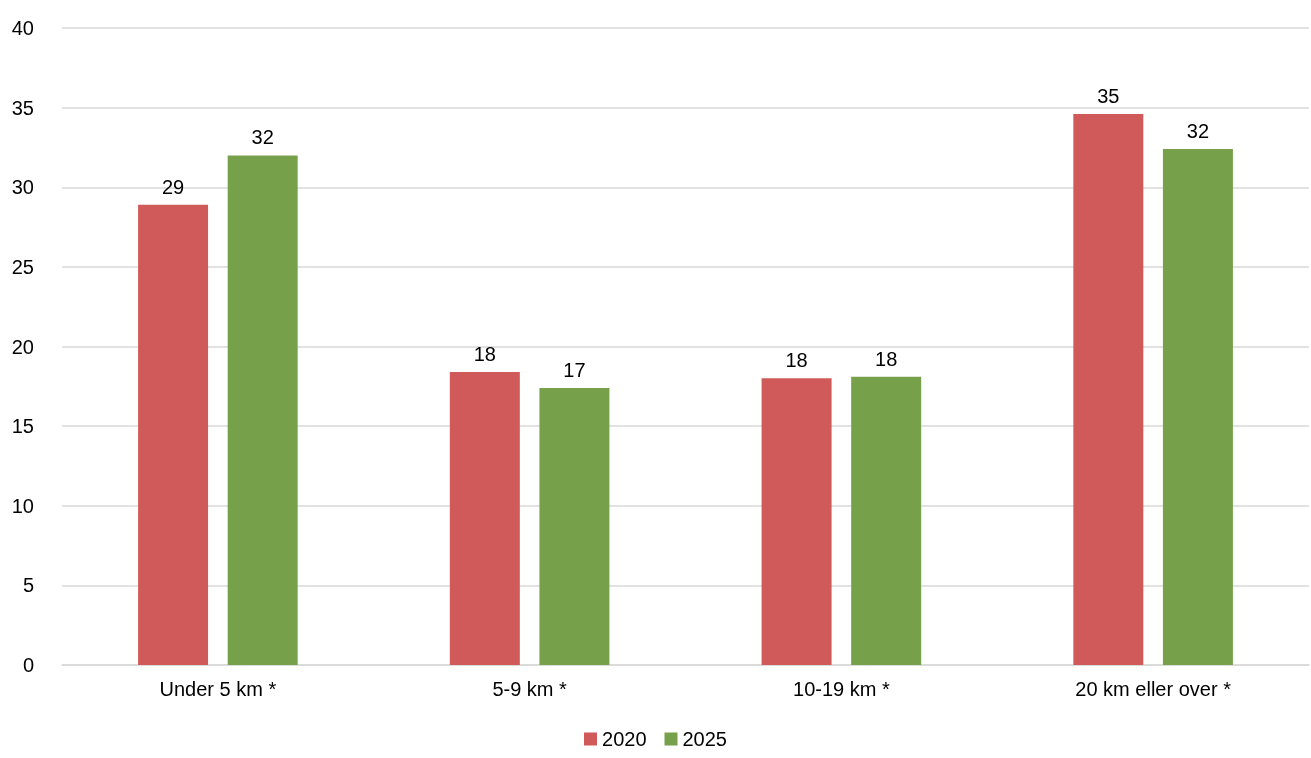 The width and height of the screenshot is (1311, 758). What do you see at coordinates (22, 266) in the screenshot?
I see `y-tick-label: 25` at bounding box center [22, 266].